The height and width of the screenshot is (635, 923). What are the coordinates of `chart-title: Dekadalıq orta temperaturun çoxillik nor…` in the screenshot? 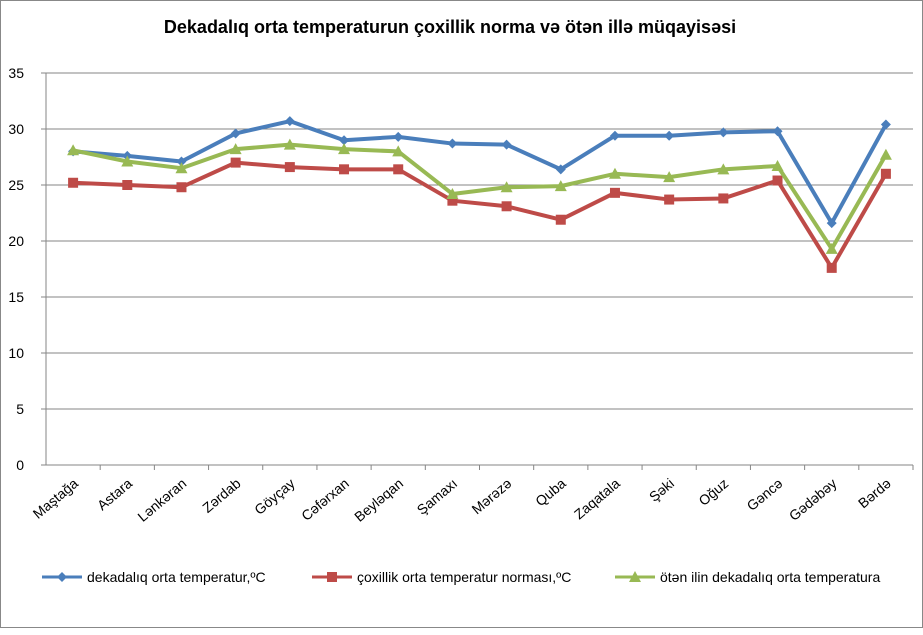 It's located at (450, 27).